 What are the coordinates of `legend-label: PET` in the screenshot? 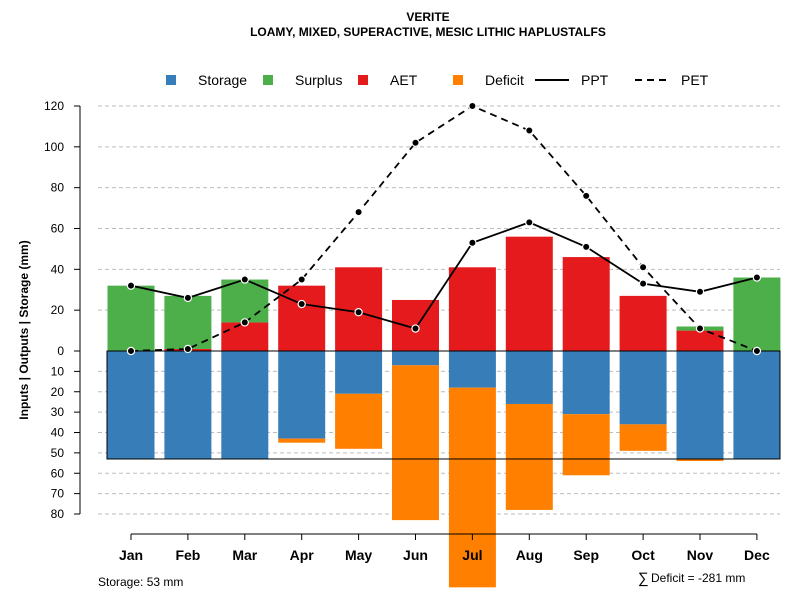 It's located at (695, 80).